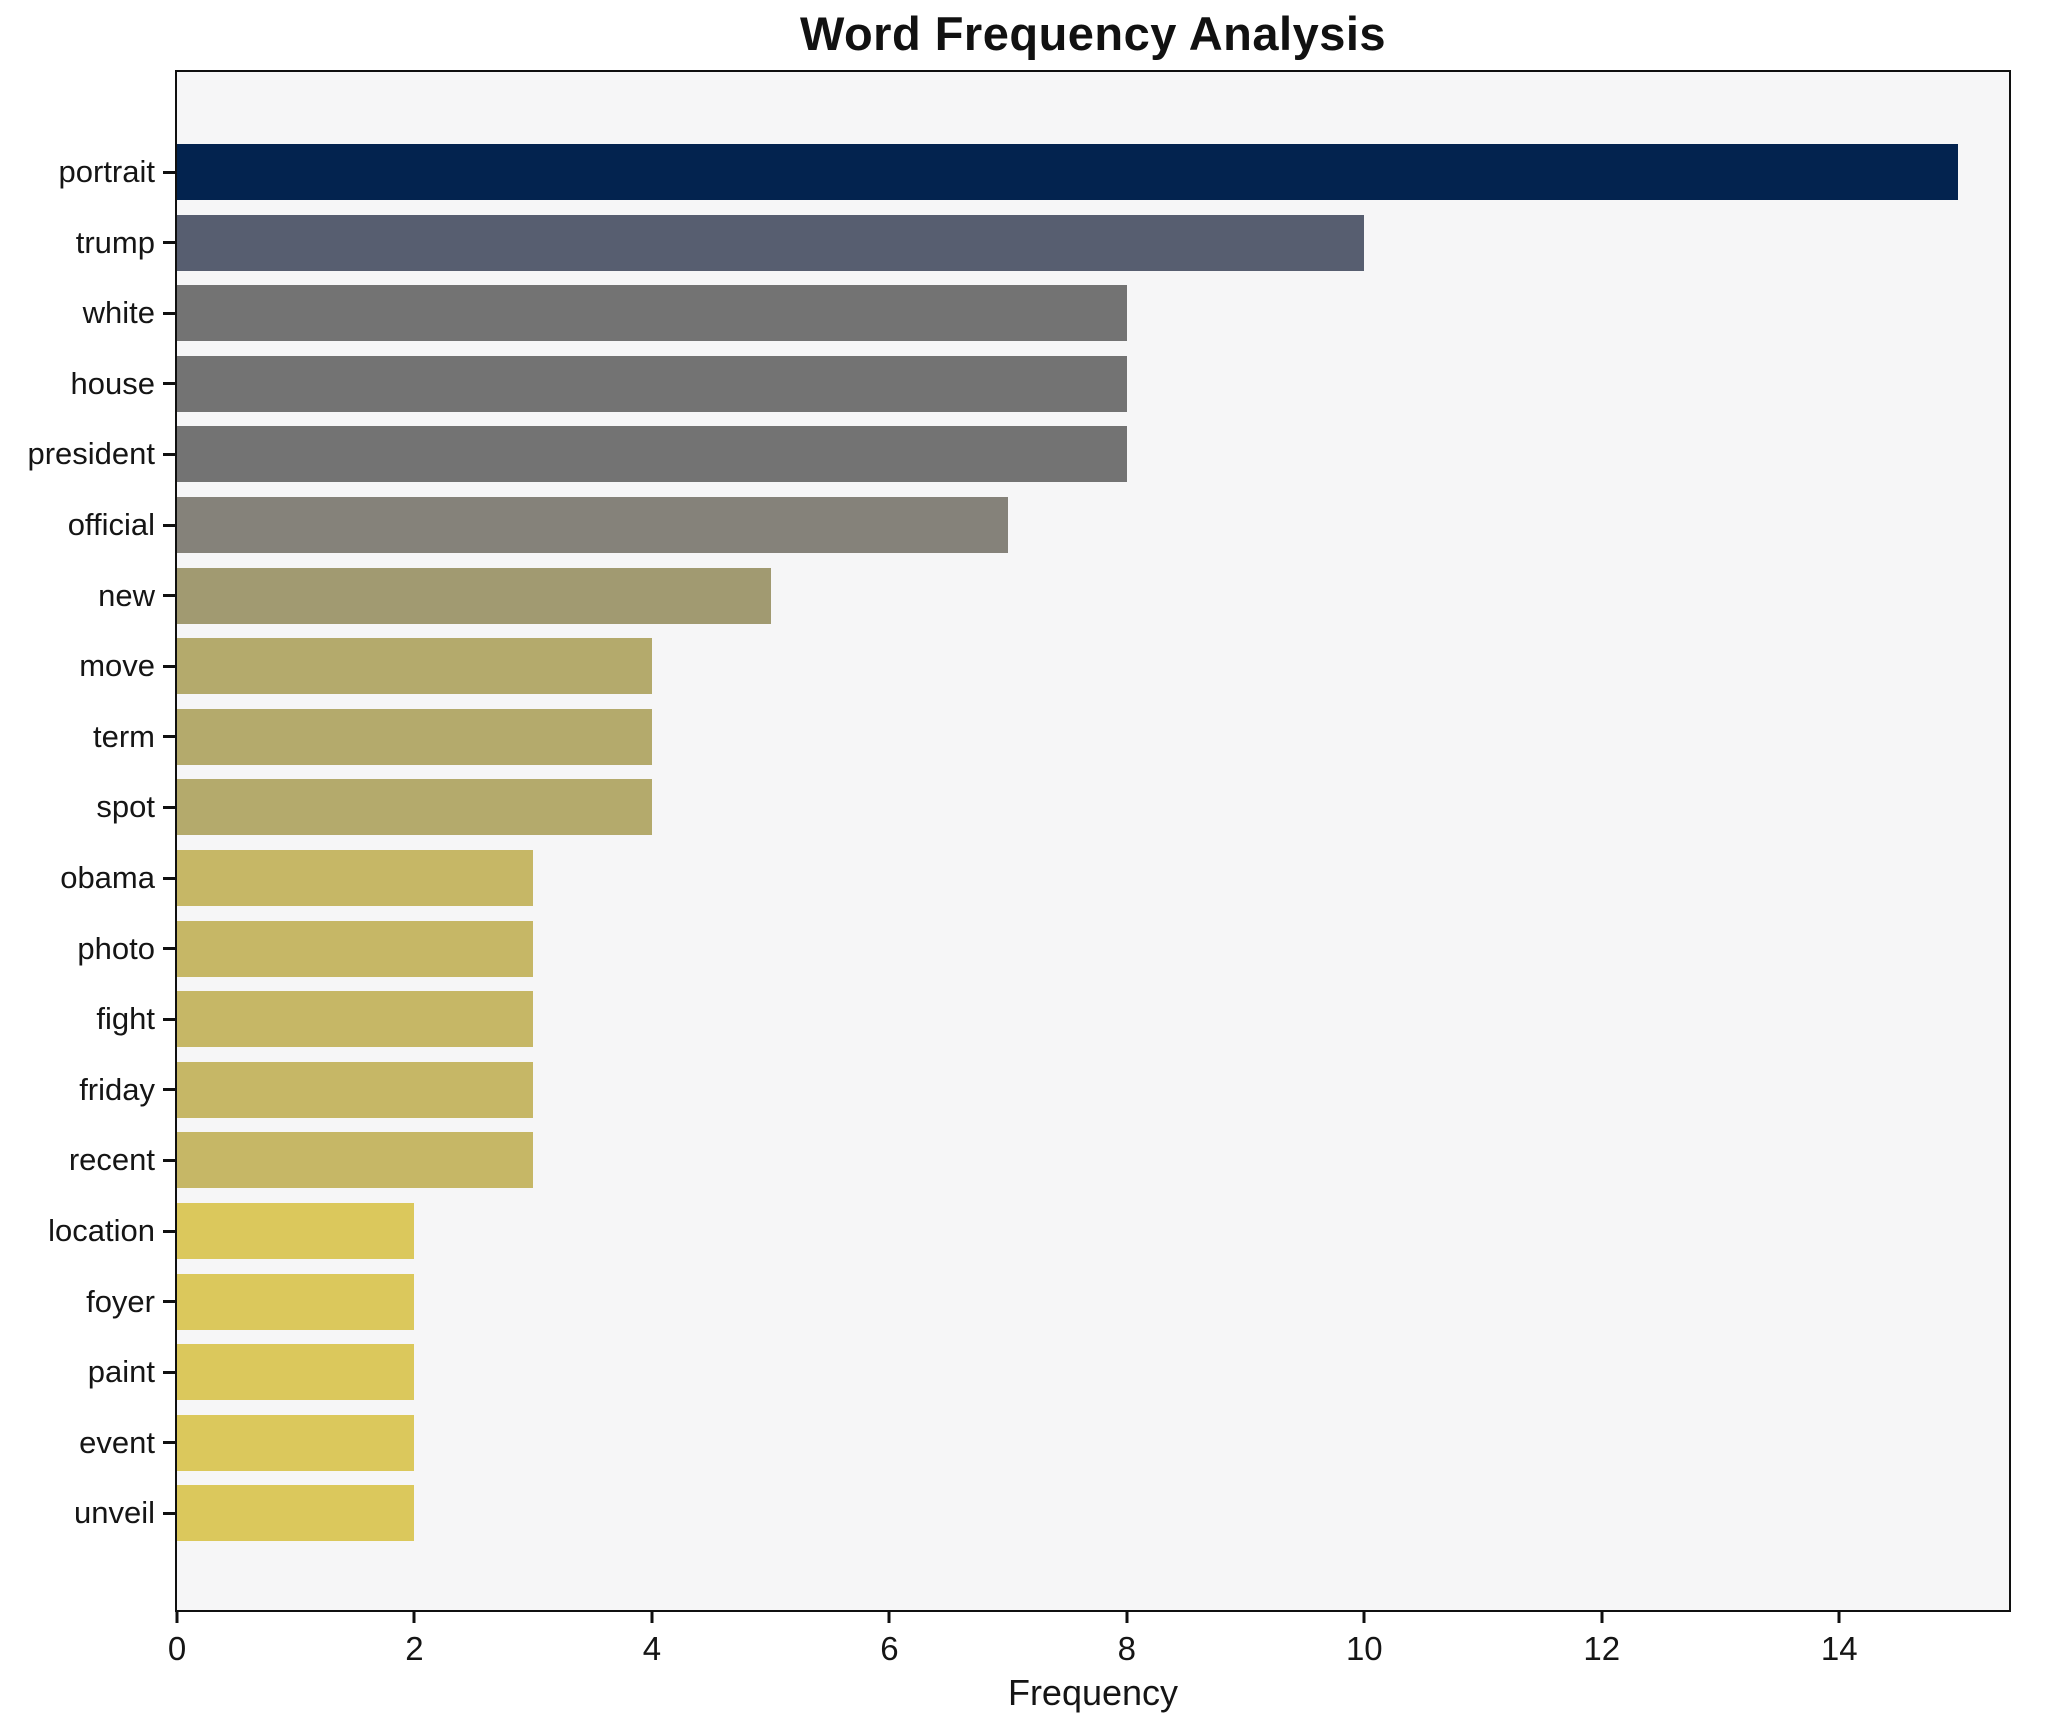  Describe the element at coordinates (101, 1230) in the screenshot. I see `y-tick-label: location` at that location.